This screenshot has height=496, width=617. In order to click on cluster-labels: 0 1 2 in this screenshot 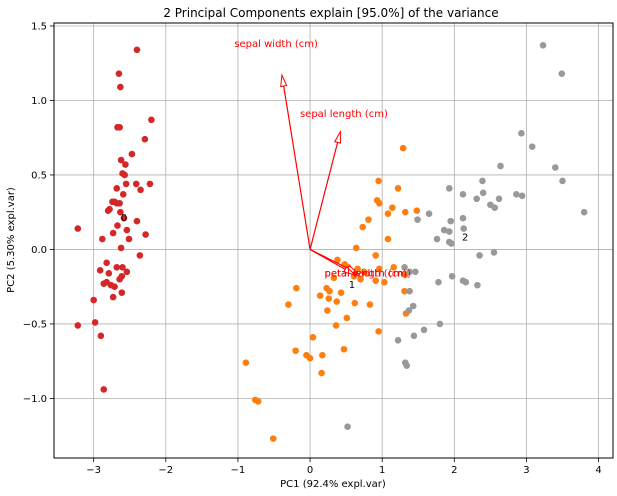, I will do `click(295, 252)`.